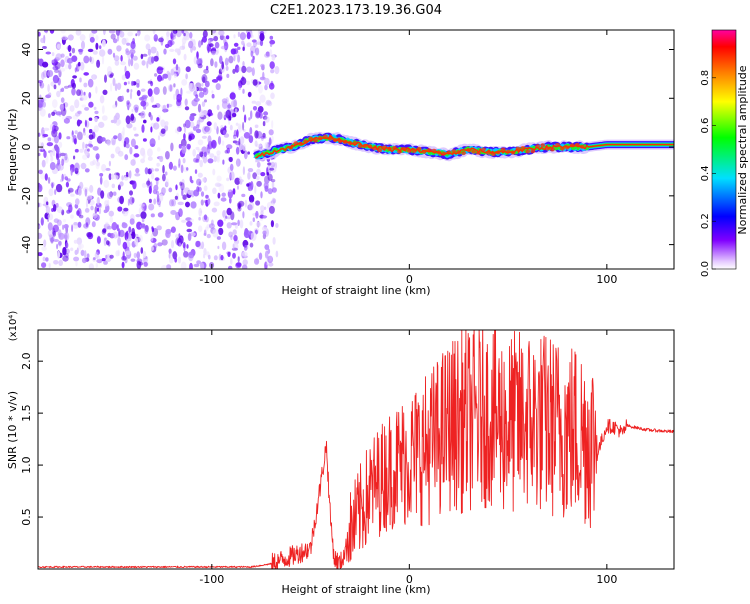  What do you see at coordinates (26, 98) in the screenshot?
I see `spectrogram-ytick-label: 20` at bounding box center [26, 98].